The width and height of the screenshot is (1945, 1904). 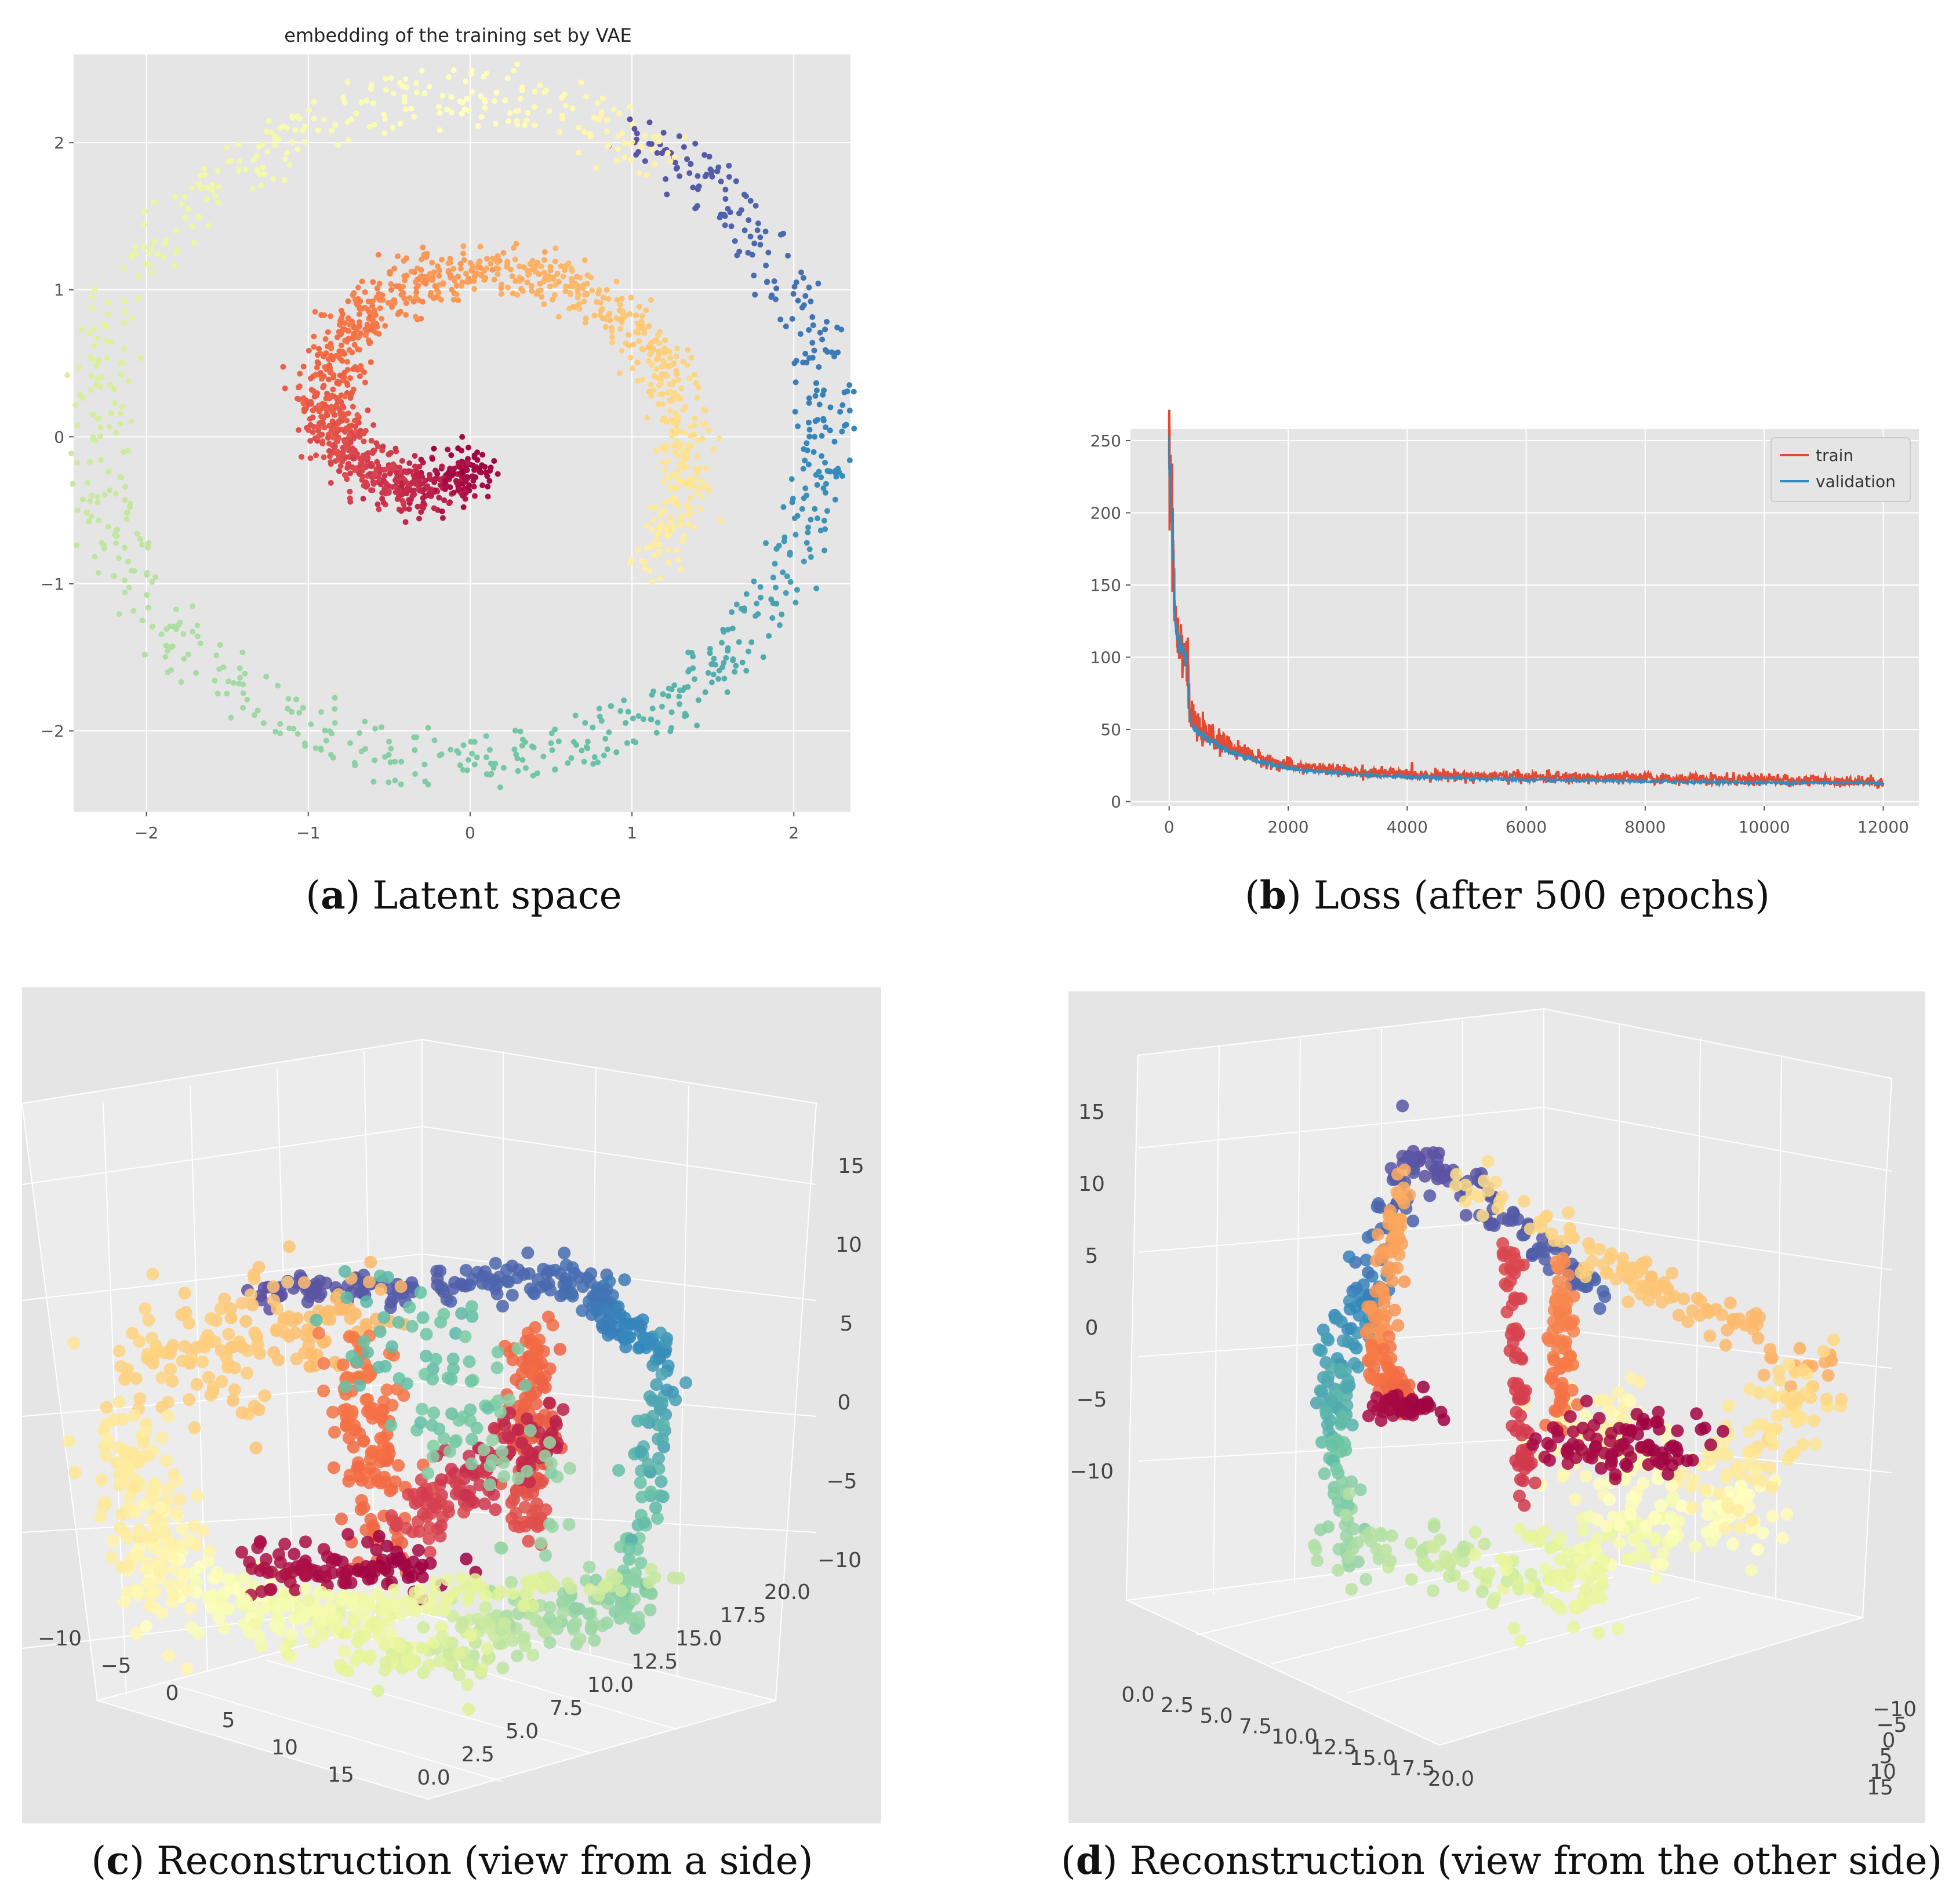 What do you see at coordinates (1834, 455) in the screenshot?
I see `legend-label: train` at bounding box center [1834, 455].